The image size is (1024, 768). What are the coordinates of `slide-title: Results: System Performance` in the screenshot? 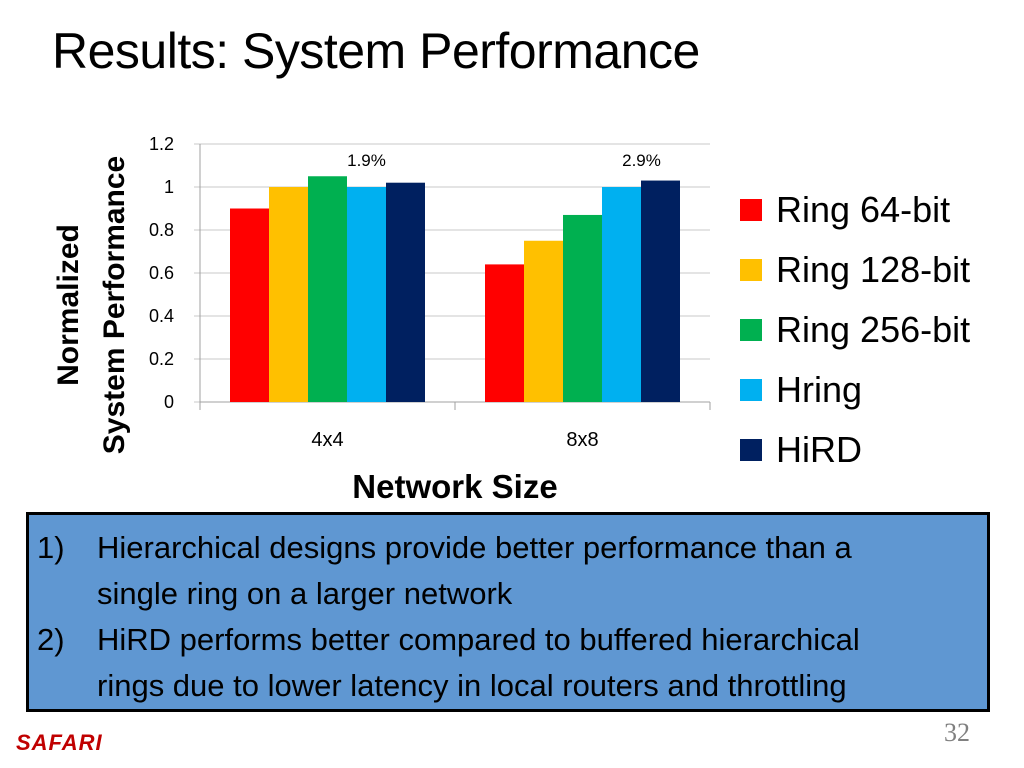 It's located at (376, 51).